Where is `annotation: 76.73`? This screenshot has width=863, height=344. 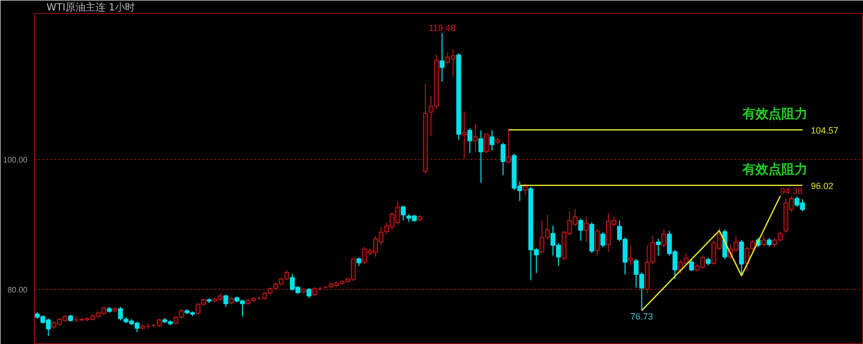 annotation: 76.73 is located at coordinates (641, 317).